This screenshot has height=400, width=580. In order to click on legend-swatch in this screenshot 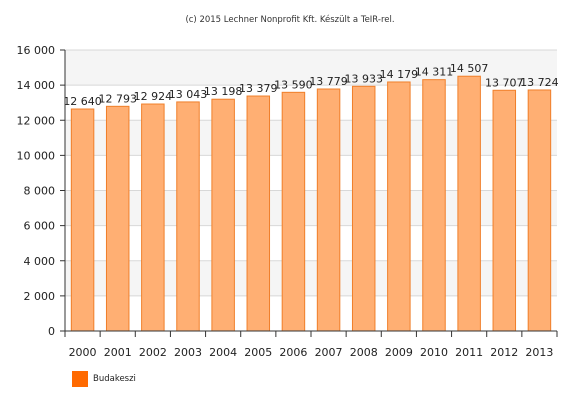, I will do `click(80, 379)`.